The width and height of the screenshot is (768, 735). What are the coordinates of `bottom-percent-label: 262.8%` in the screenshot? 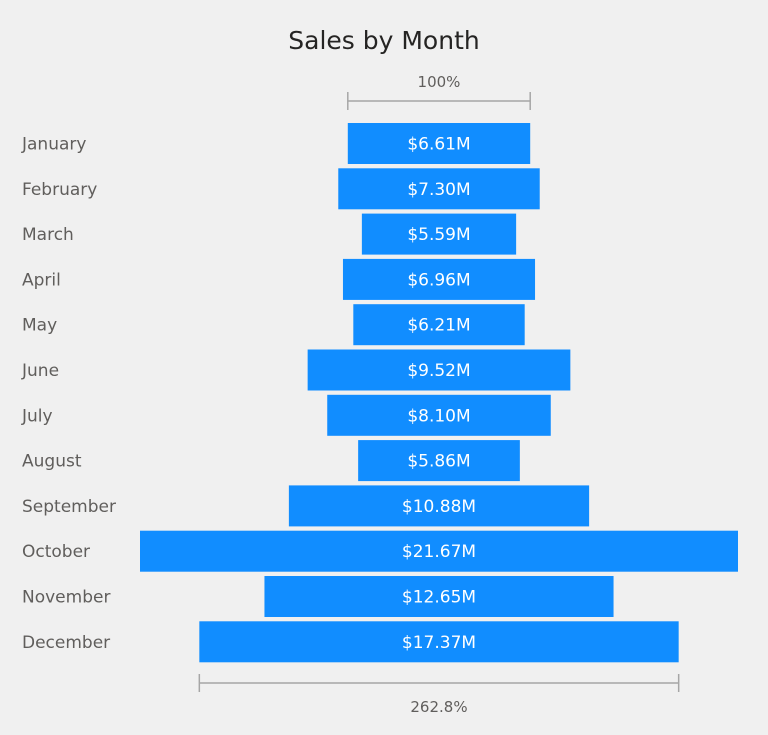 It's located at (438, 707).